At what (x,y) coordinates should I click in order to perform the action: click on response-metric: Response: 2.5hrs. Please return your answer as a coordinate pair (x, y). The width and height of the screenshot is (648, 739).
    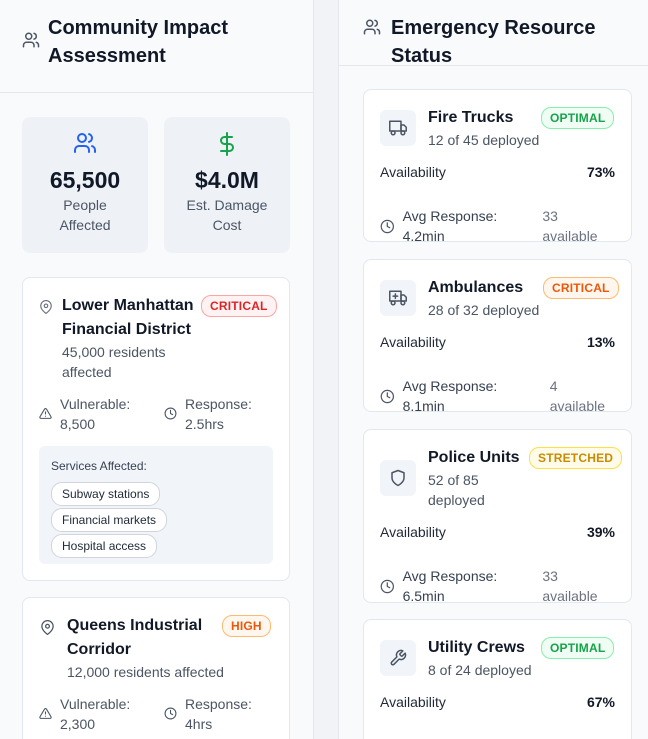
    Looking at the image, I should click on (208, 414).